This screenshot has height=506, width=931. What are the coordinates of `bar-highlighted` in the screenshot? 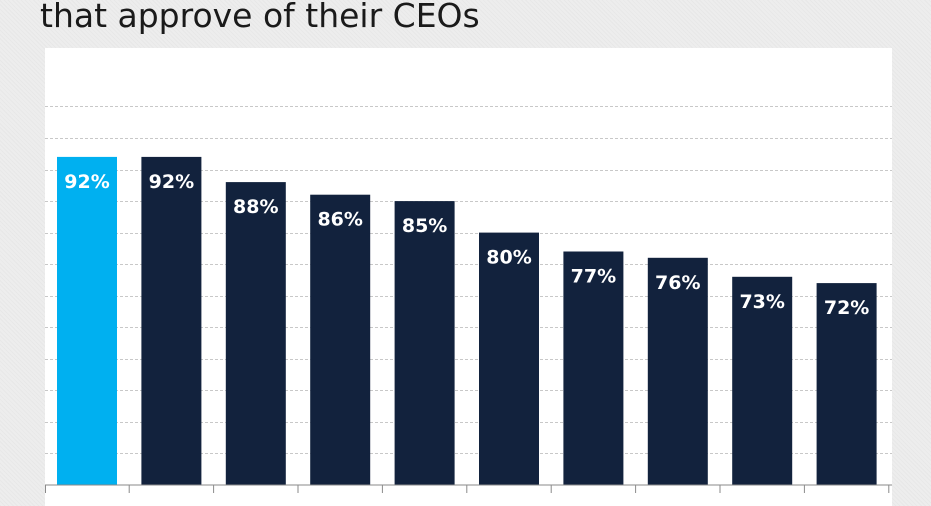 It's located at (87, 320).